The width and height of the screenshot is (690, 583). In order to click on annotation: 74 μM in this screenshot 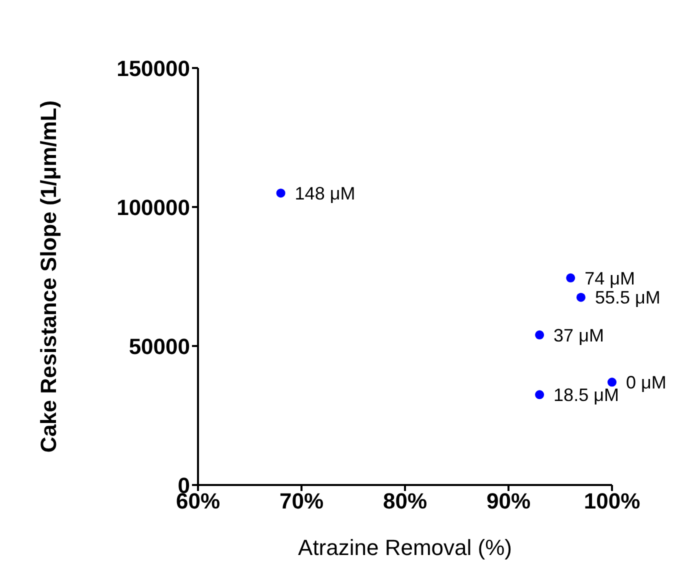, I will do `click(609, 278)`.